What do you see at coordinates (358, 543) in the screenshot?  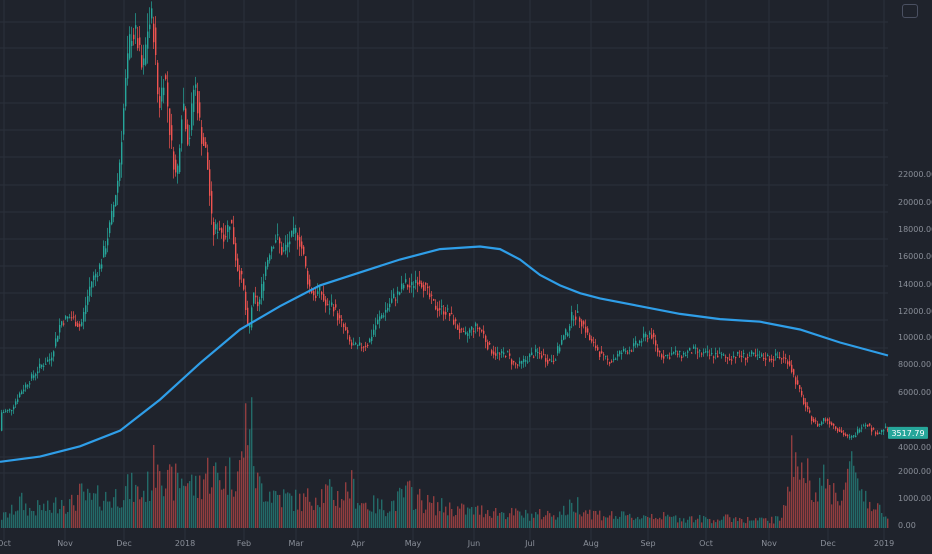 I see `x-axis-tick-label: Apr` at bounding box center [358, 543].